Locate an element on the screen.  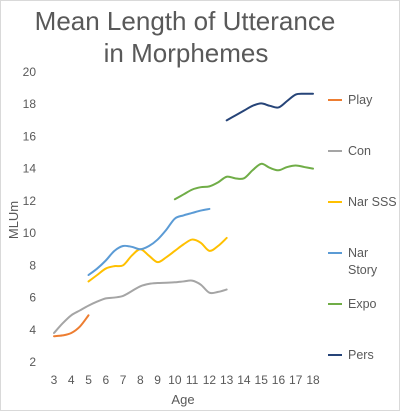
series-line-nar-sss is located at coordinates (157, 259).